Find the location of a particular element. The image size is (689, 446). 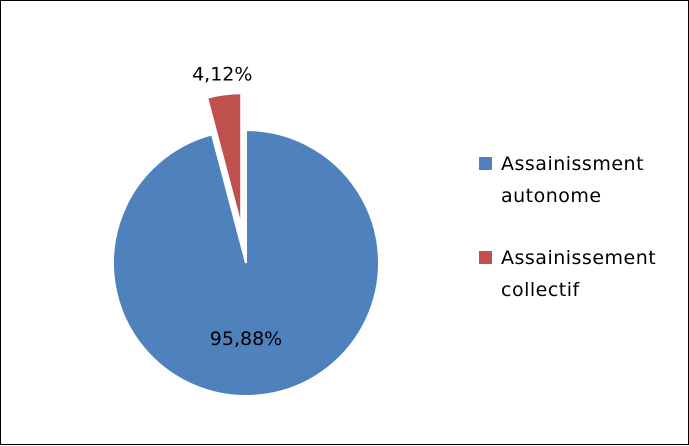

legend-swatch-collectif is located at coordinates (485, 257).